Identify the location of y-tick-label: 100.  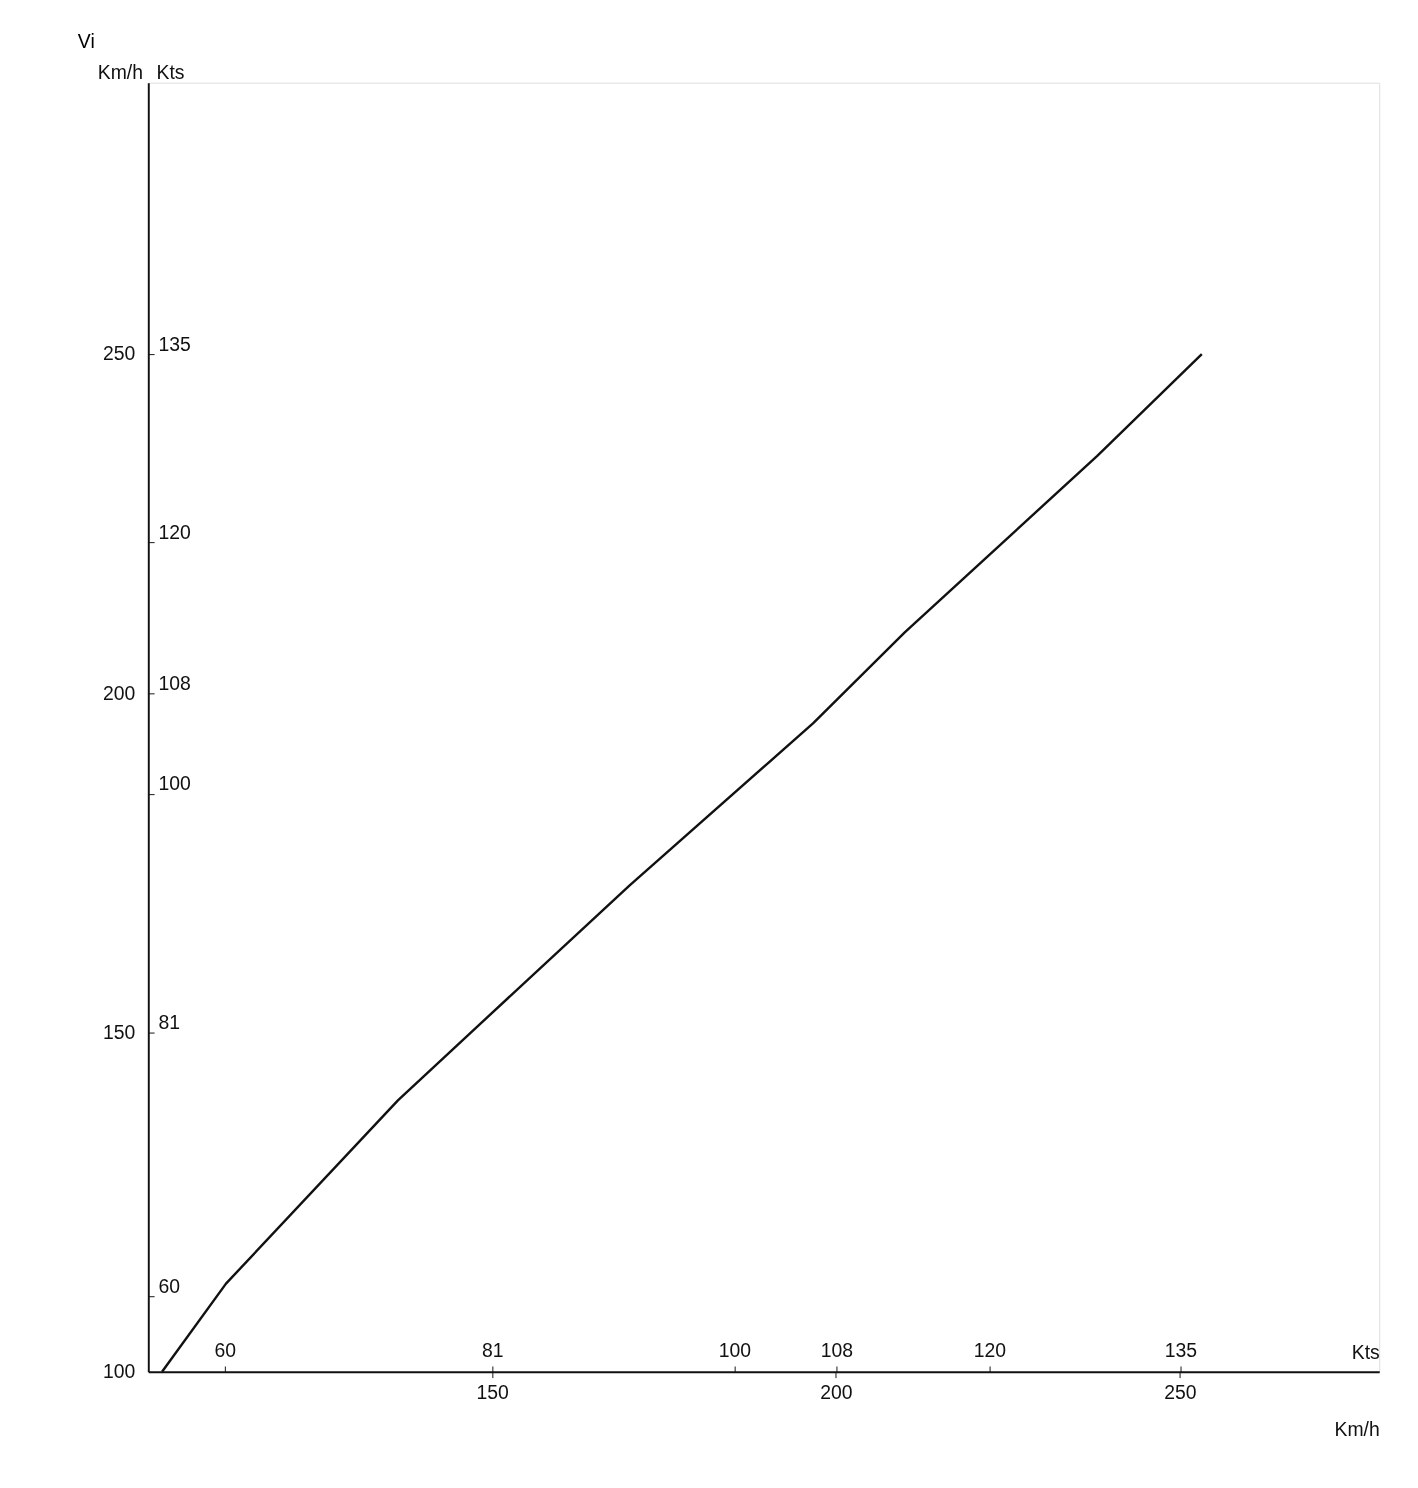
(119, 1371).